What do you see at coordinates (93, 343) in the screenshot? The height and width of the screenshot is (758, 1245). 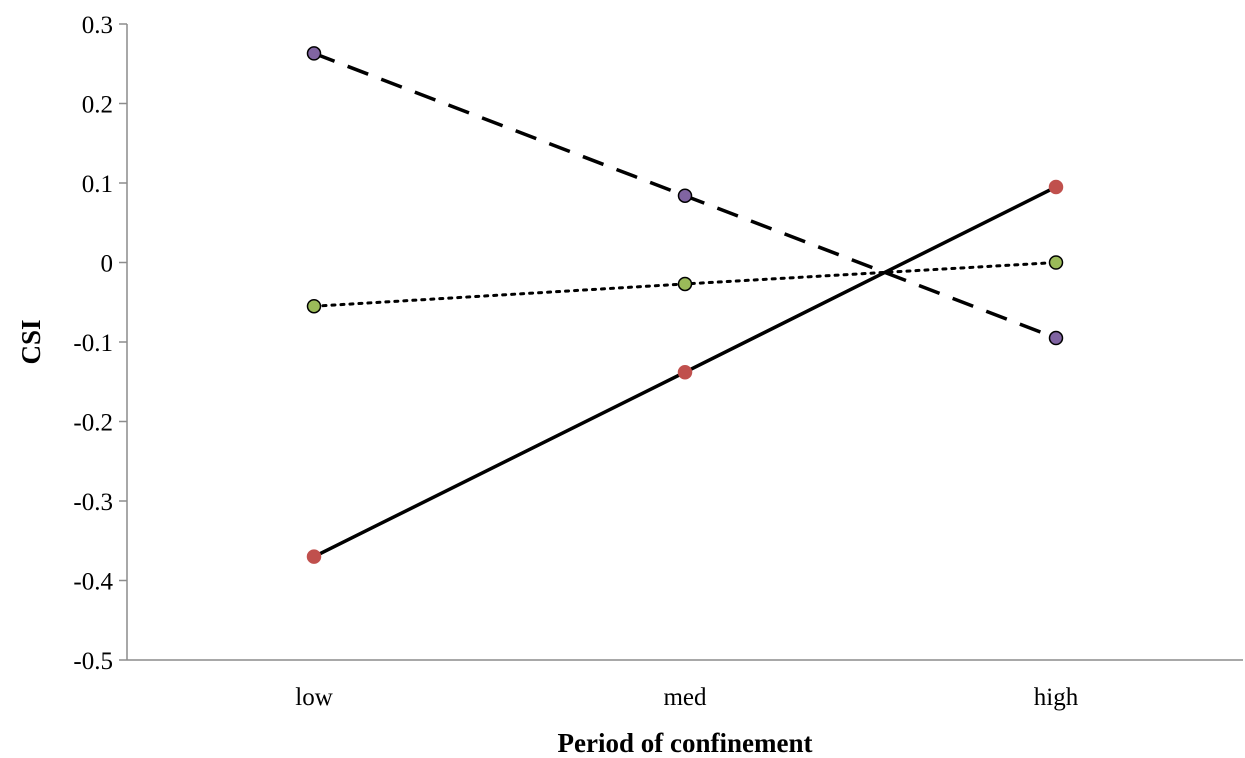 I see `y-tick-label: -0.1` at bounding box center [93, 343].